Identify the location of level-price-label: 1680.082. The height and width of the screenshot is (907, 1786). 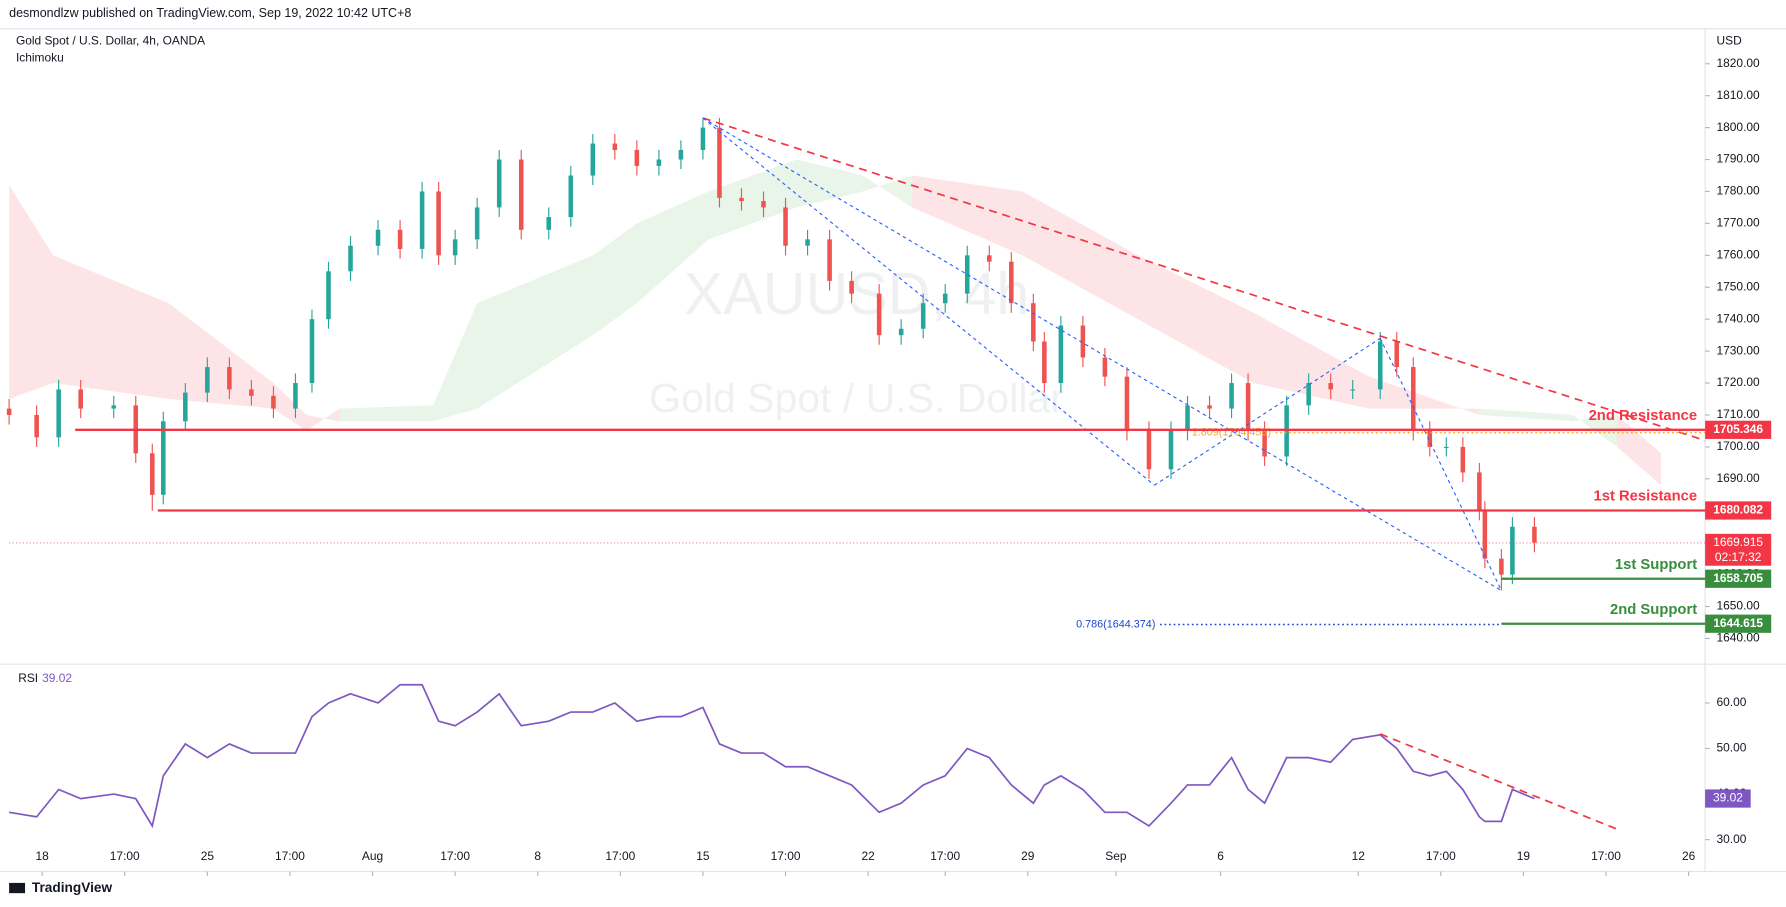
(1738, 510).